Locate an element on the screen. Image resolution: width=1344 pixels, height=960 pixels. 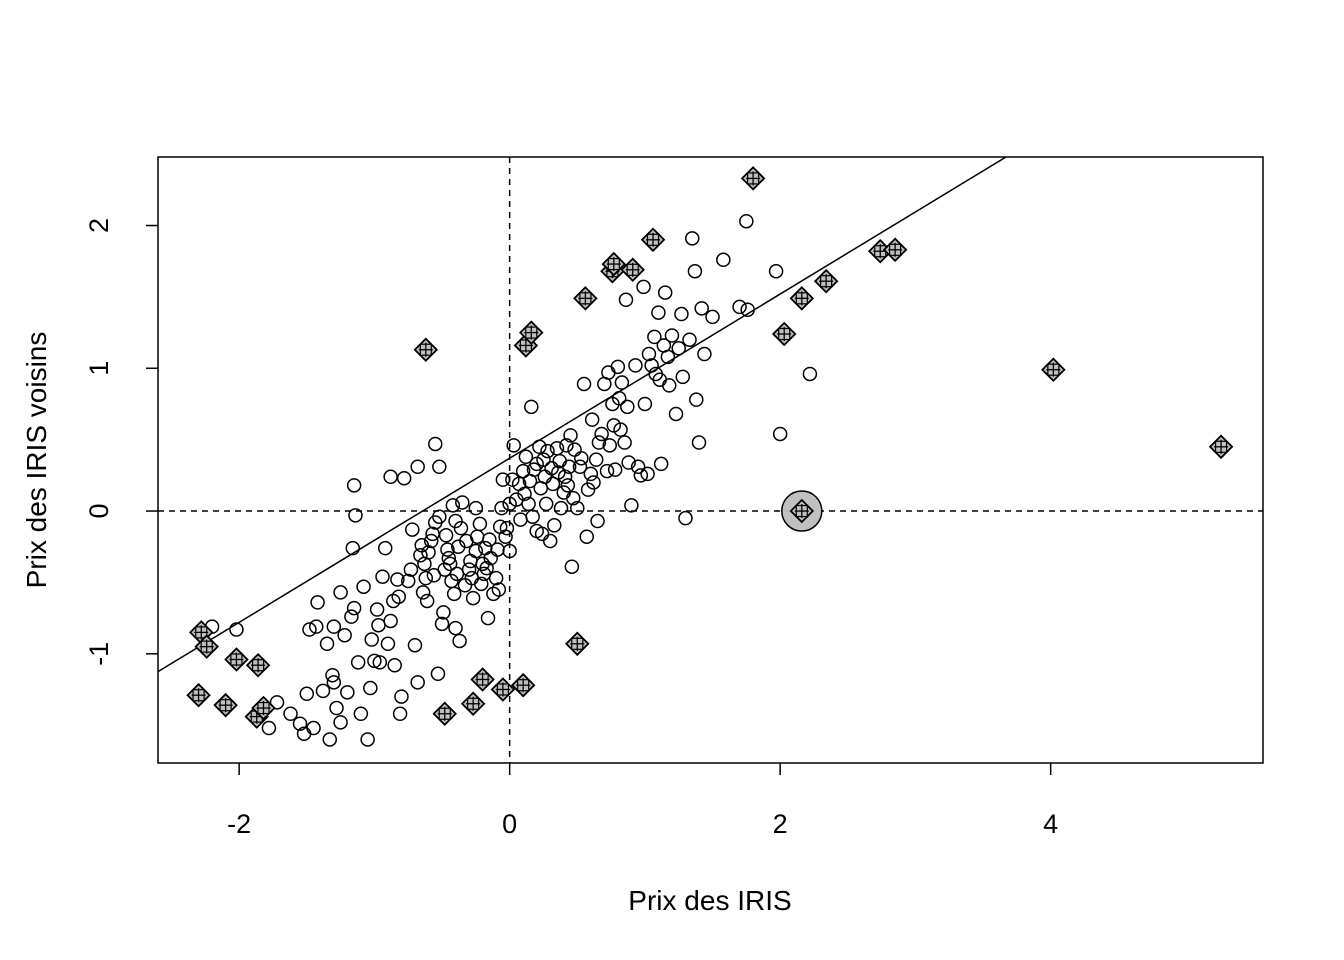
y-tick-label: 0 is located at coordinates (99, 511).